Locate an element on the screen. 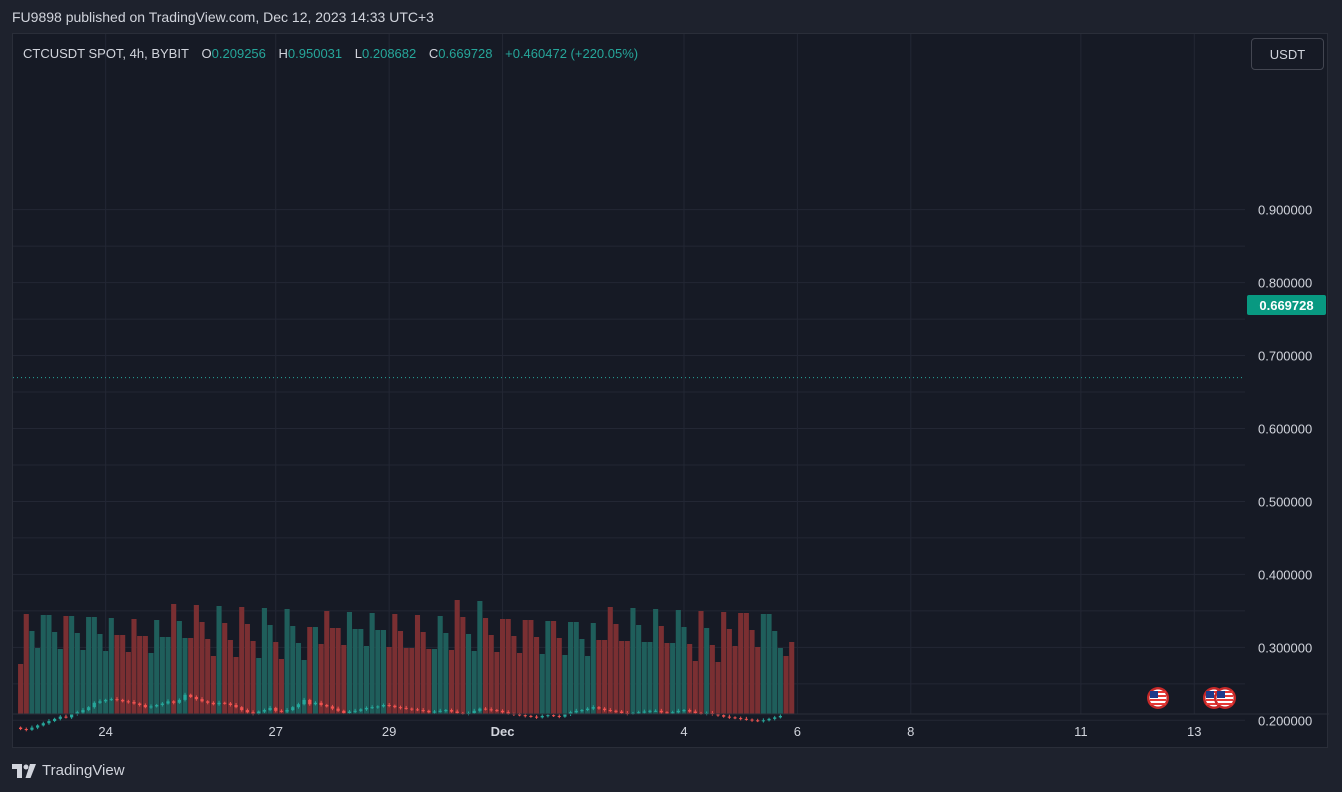 The image size is (1342, 792). price-tick-label: 0.600000 is located at coordinates (1285, 429).